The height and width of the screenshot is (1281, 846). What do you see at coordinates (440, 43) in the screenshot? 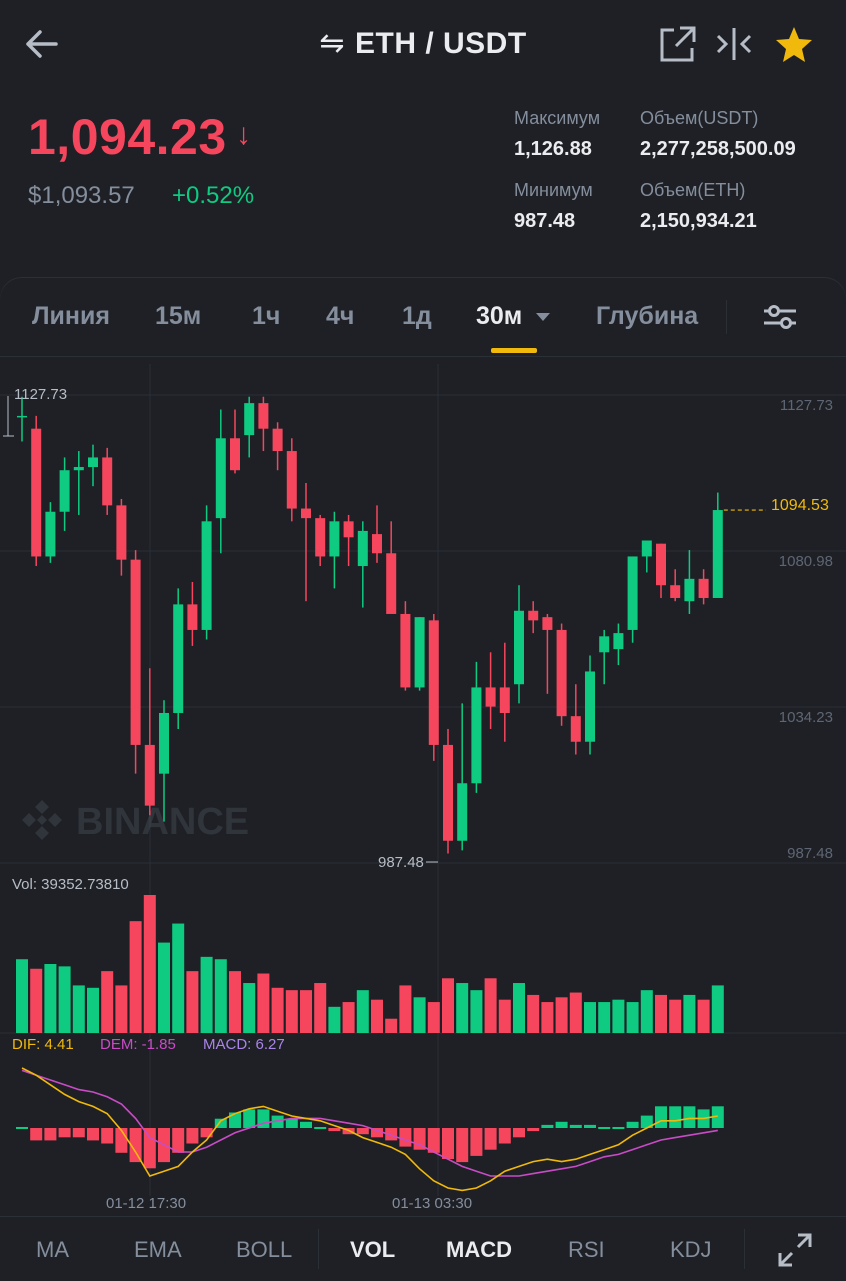
I see `pair-title: ETH / USDT` at bounding box center [440, 43].